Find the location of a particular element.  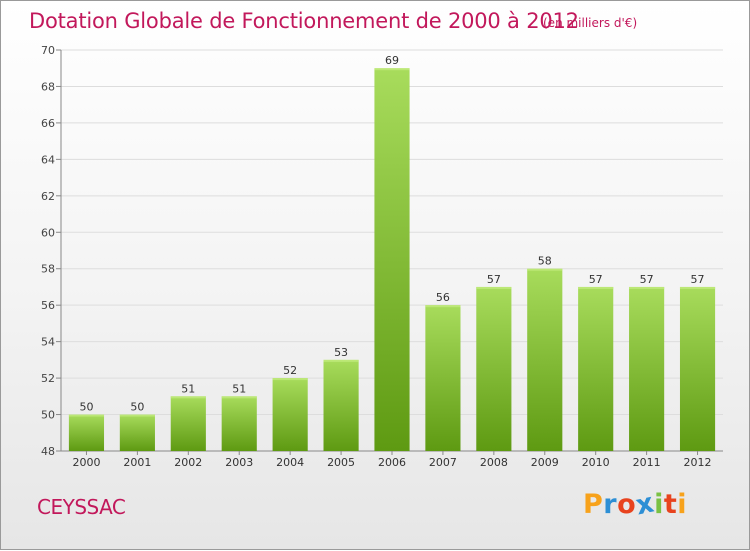

x-tick-label: 2012 is located at coordinates (698, 462).